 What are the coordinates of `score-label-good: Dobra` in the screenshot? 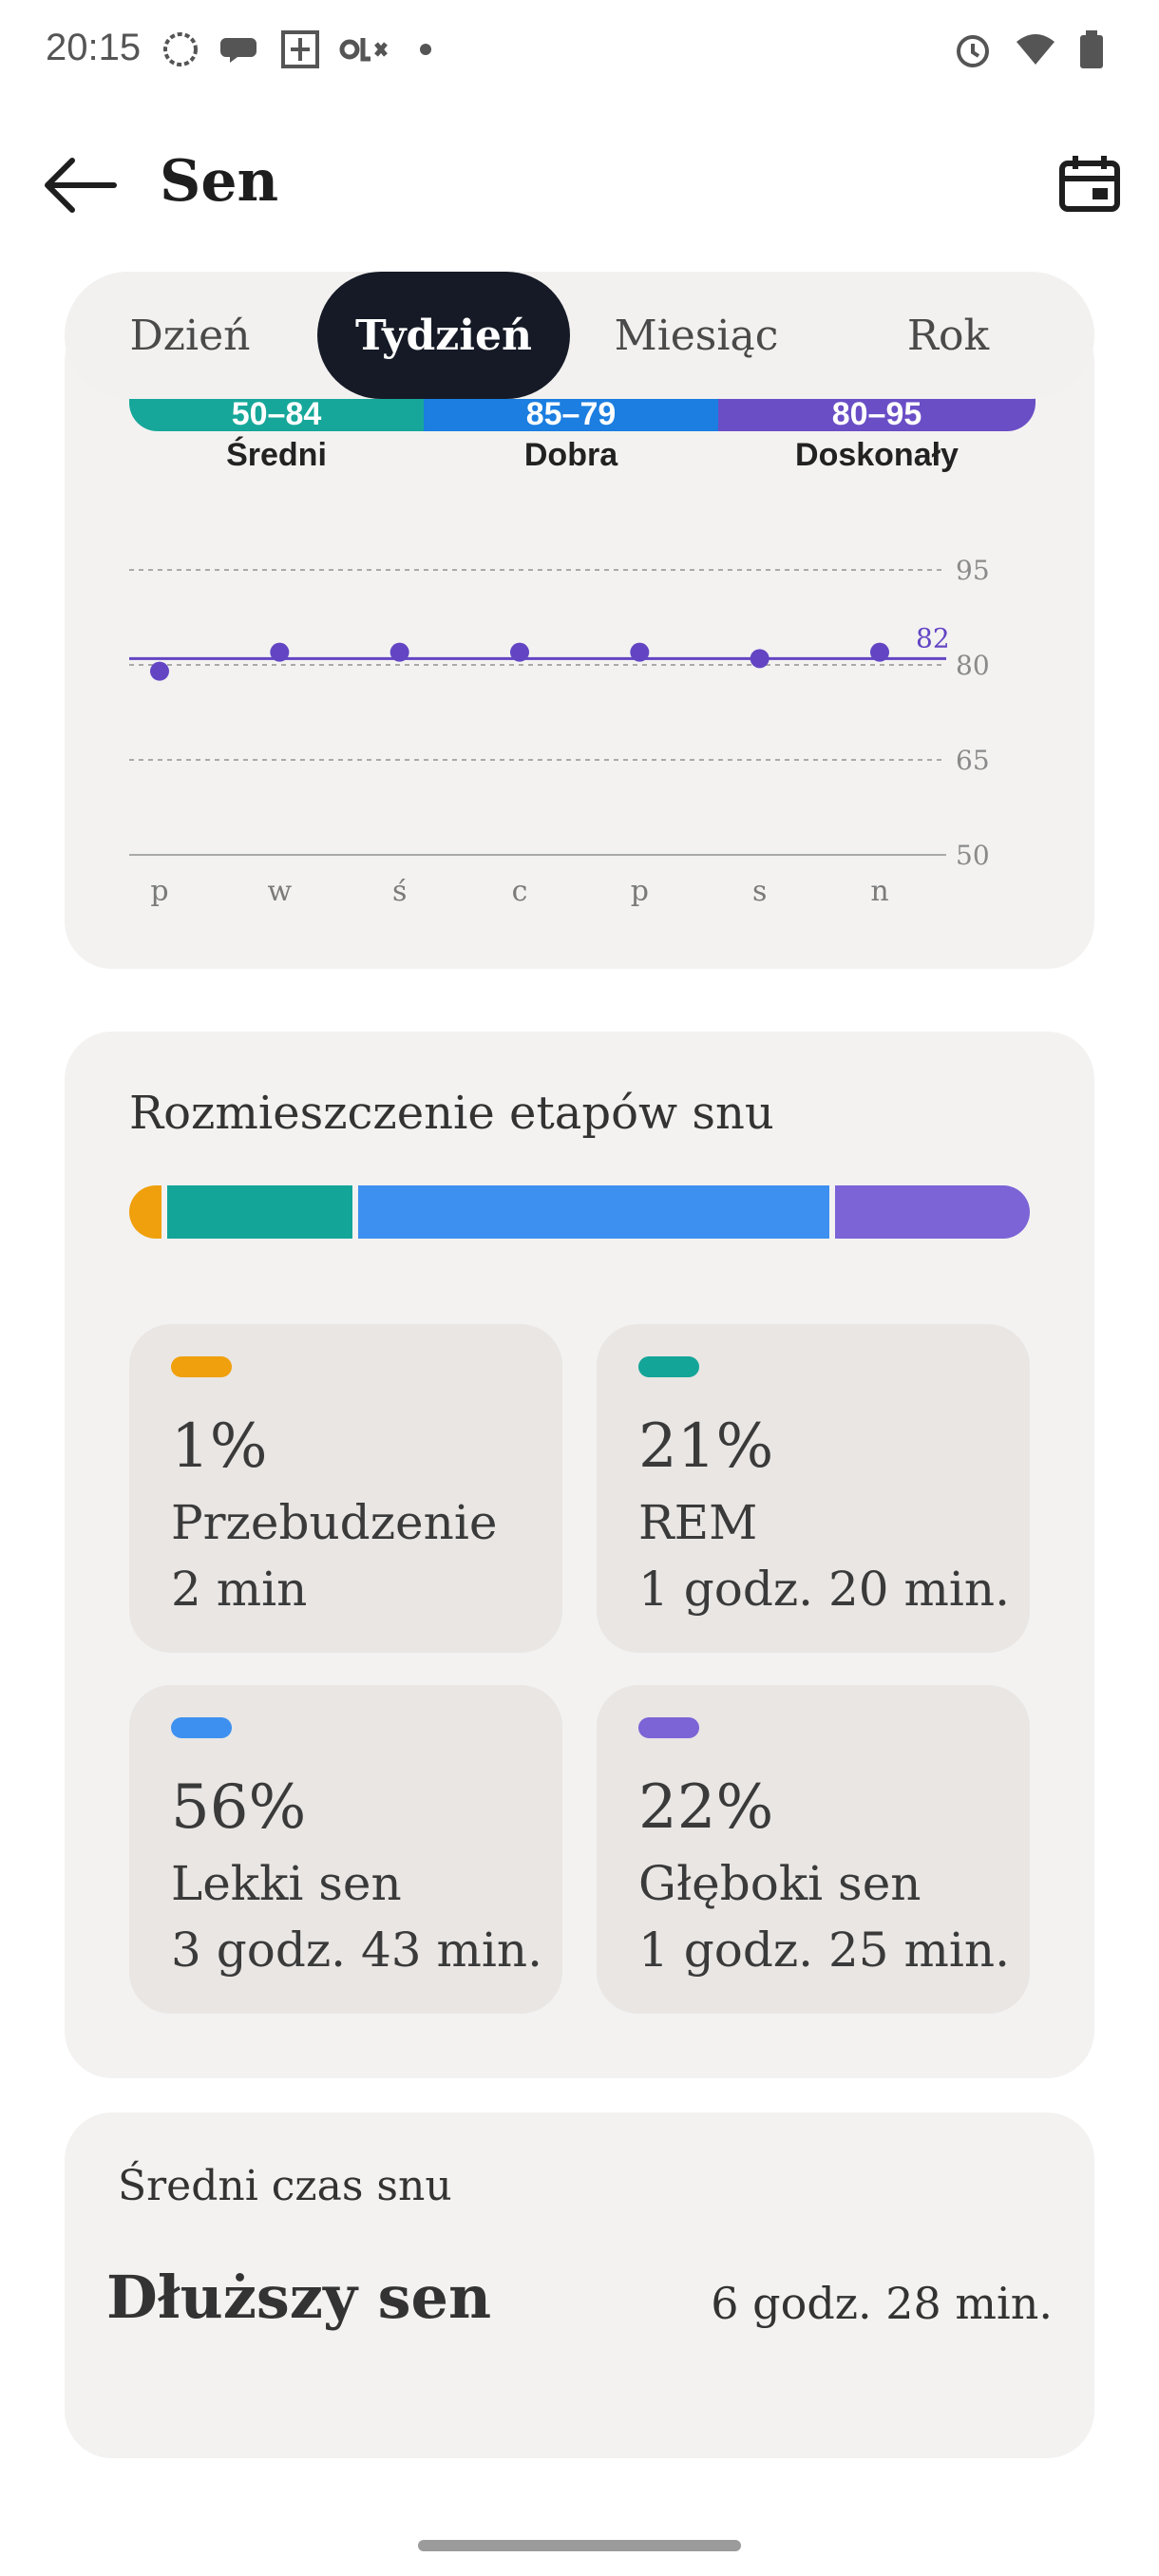 It's located at (570, 455).